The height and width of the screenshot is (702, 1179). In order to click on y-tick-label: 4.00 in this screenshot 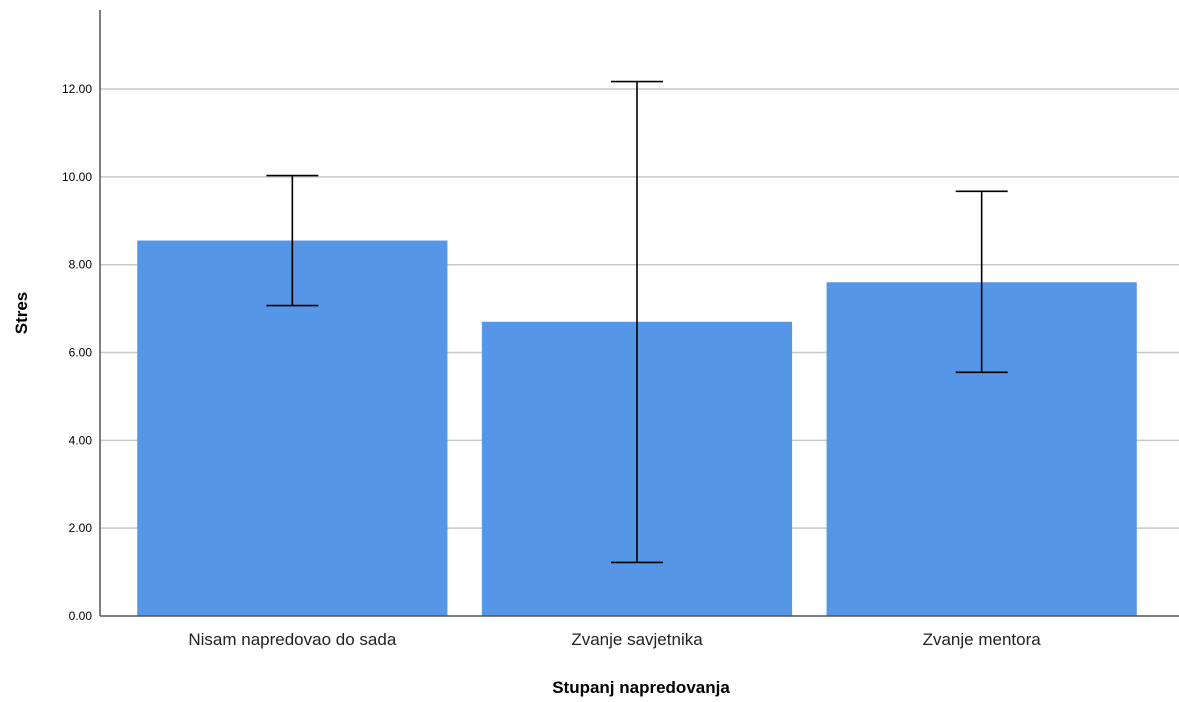, I will do `click(81, 440)`.